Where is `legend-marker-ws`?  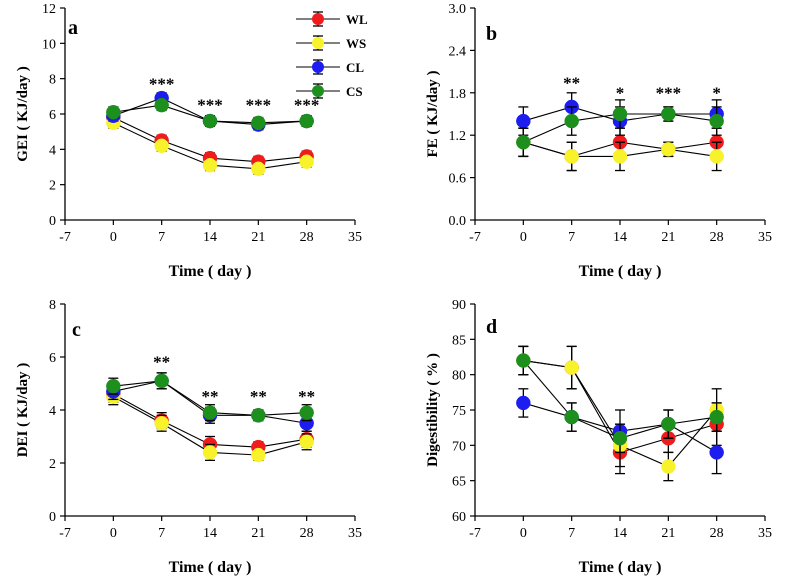
legend-marker-ws is located at coordinates (318, 43).